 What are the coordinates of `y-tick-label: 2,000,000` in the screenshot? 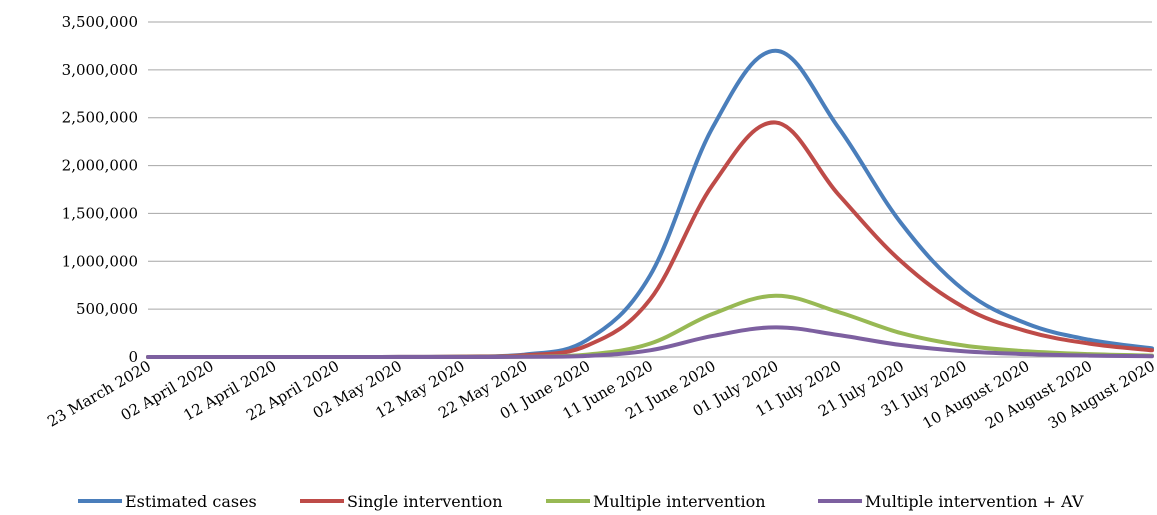 It's located at (100, 166).